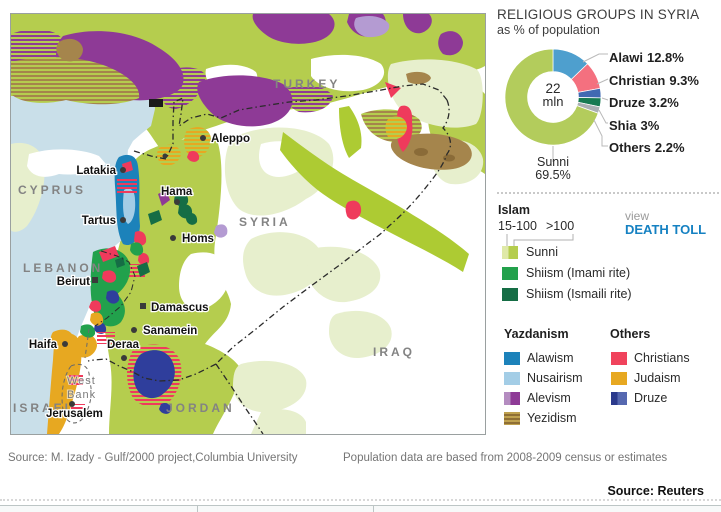 The height and width of the screenshot is (512, 721). I want to click on source-reuters: Source: Reuters, so click(655, 491).